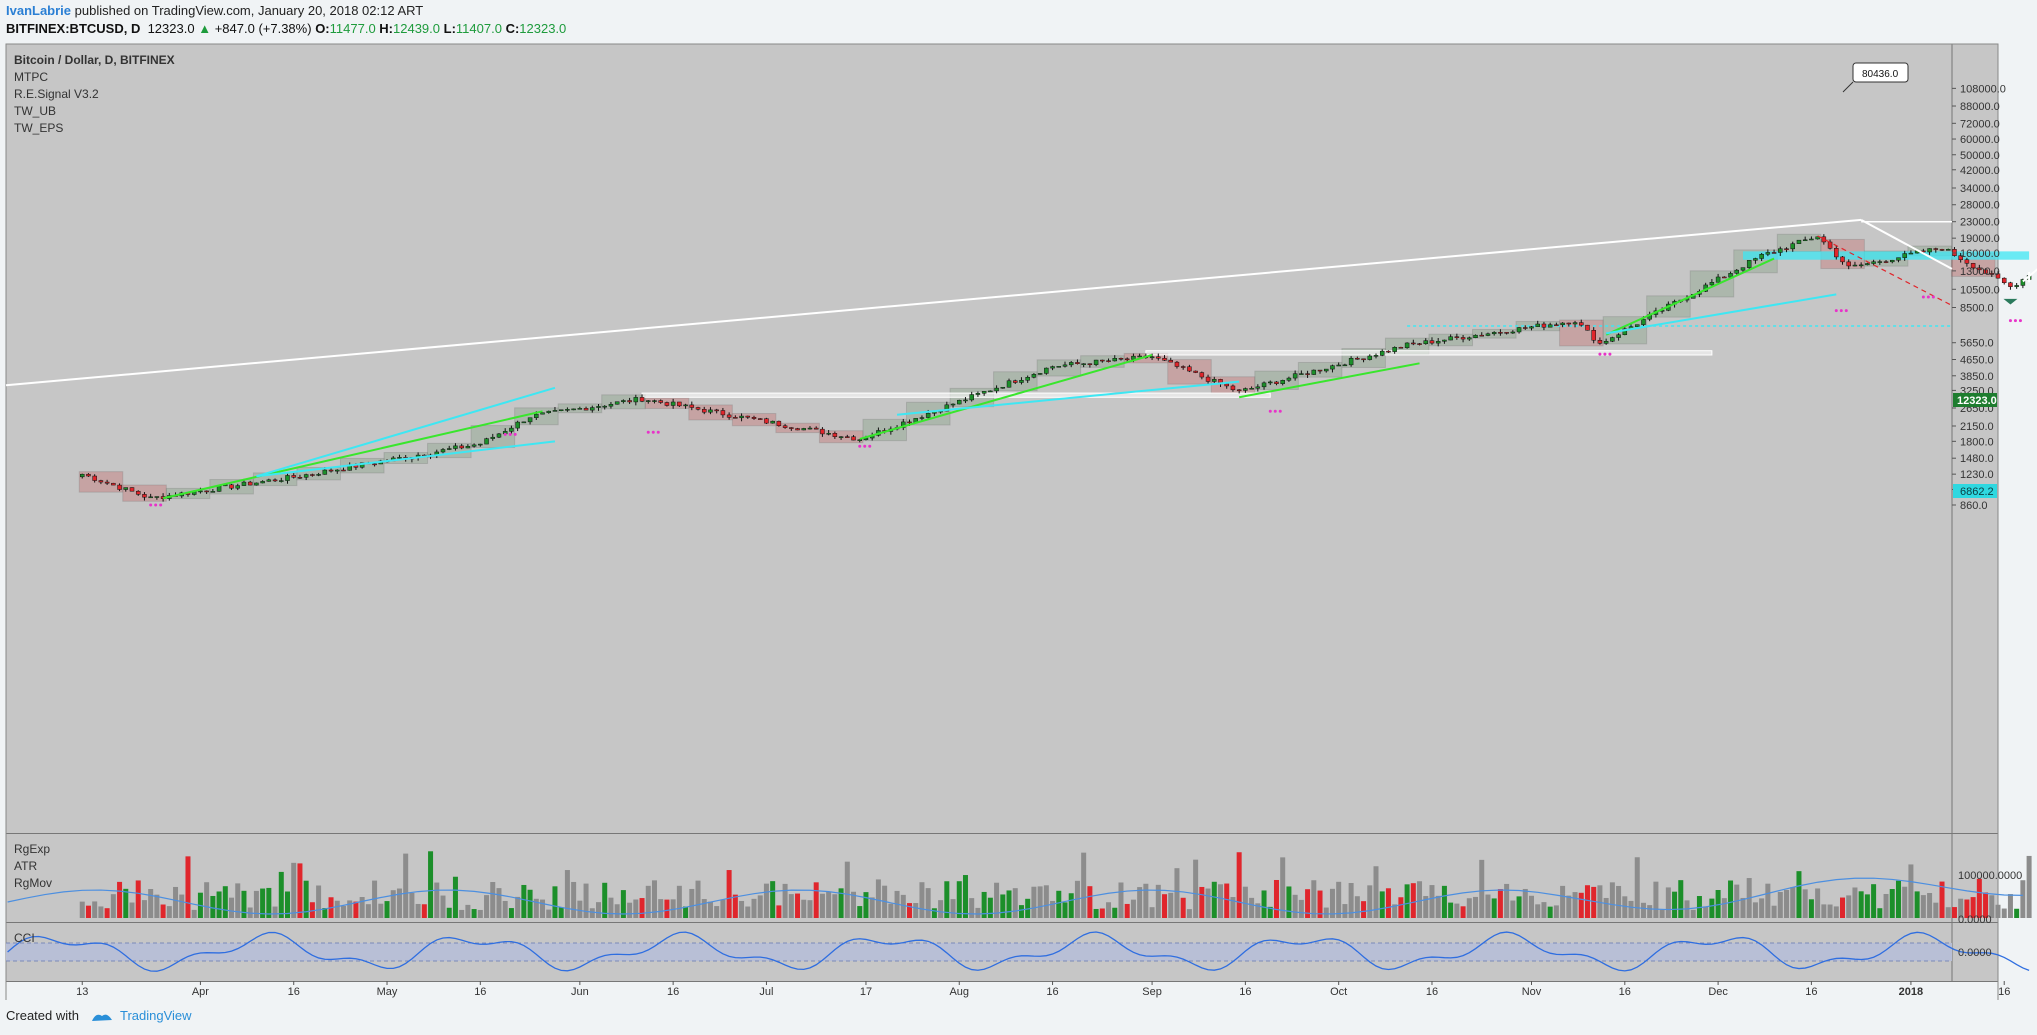 The image size is (2037, 1035). What do you see at coordinates (156, 1015) in the screenshot?
I see `tradingview-brand-link: TradingView` at bounding box center [156, 1015].